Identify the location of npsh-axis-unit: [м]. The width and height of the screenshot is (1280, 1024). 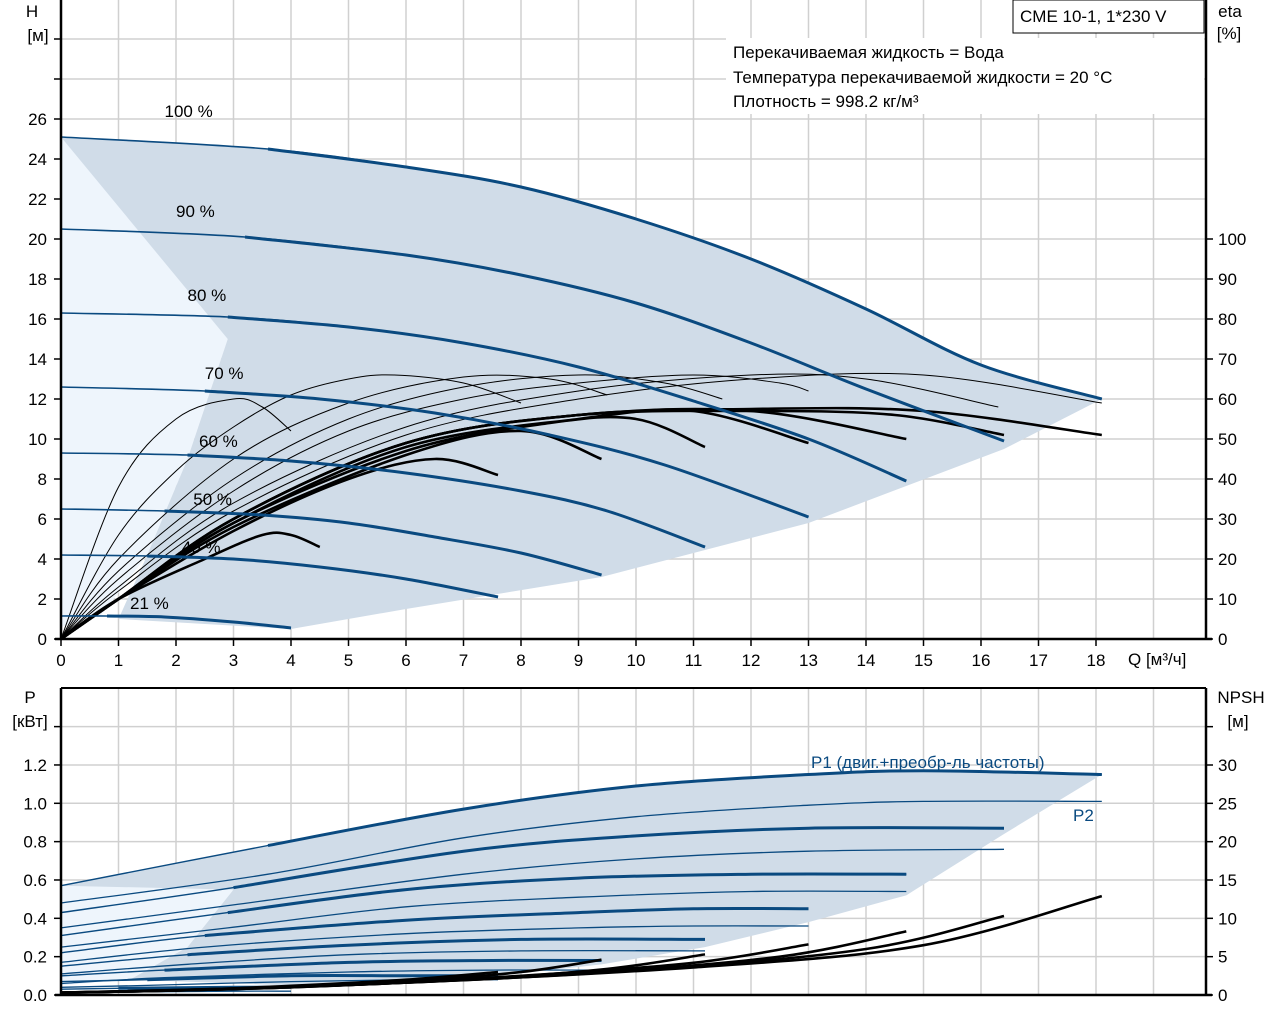
(1237, 721).